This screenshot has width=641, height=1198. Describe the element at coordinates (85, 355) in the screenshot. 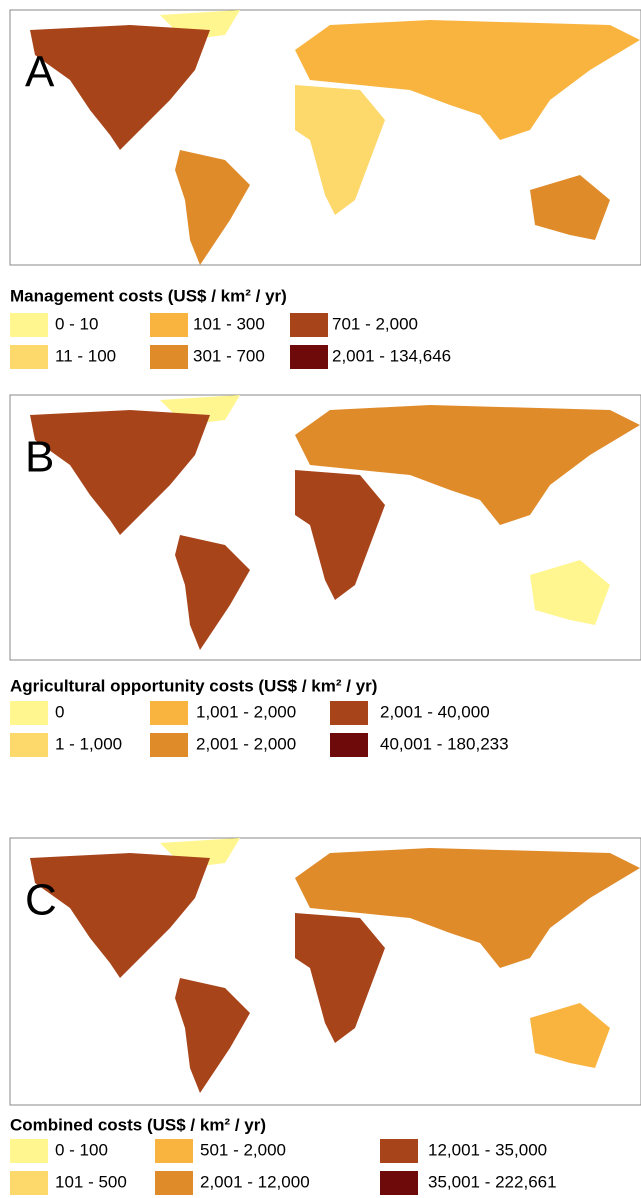

I see `legend-label: 11 - 100` at that location.